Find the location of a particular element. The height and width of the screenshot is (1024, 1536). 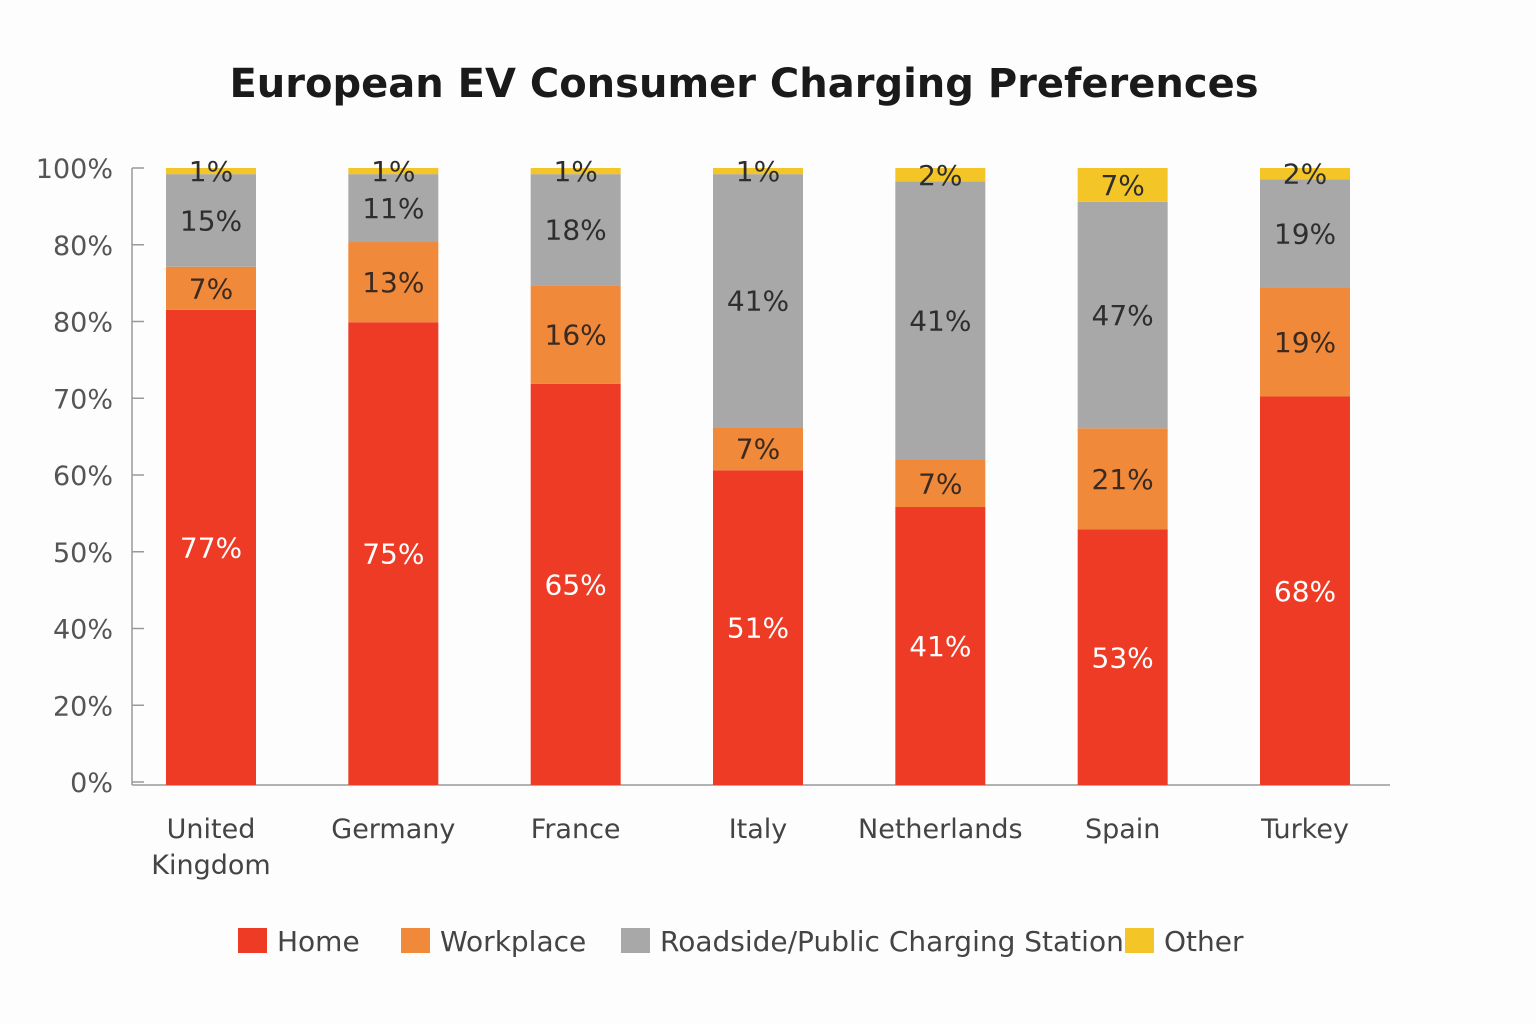

x-tick-label: Spain is located at coordinates (1122, 829).